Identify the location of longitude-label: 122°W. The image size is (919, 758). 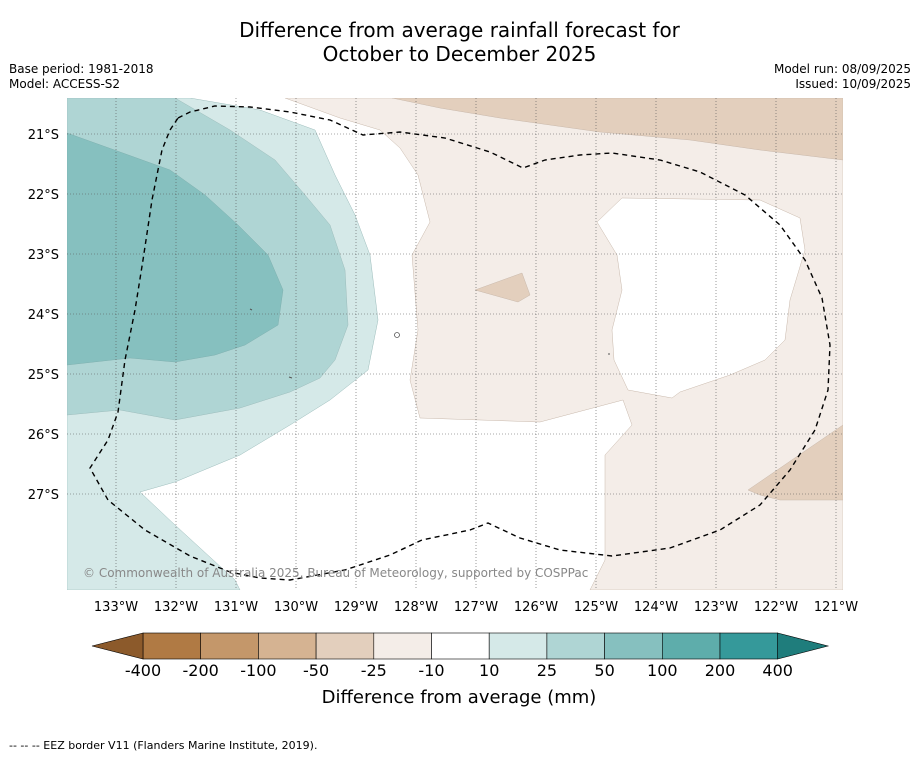
(776, 607).